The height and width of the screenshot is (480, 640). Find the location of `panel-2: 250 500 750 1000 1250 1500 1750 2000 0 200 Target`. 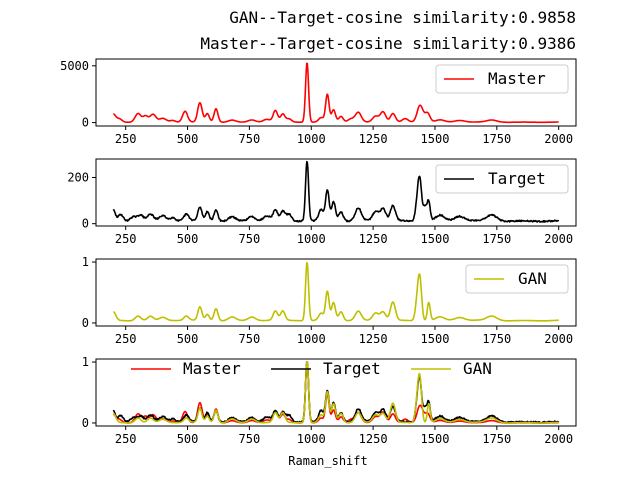

panel-2: 250 500 750 1000 1250 1500 1750 2000 0 200 Target is located at coordinates (322, 202).